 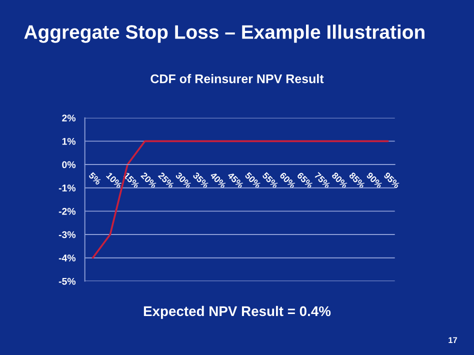 I want to click on chart-subtitle: CDF of Reinsurer NPV Result, so click(x=237, y=79).